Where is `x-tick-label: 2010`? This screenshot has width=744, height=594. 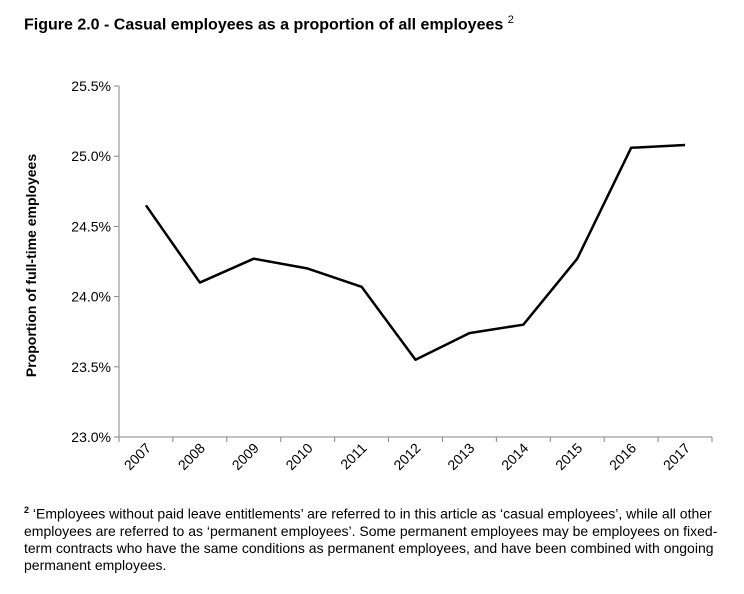 x-tick-label: 2010 is located at coordinates (298, 456).